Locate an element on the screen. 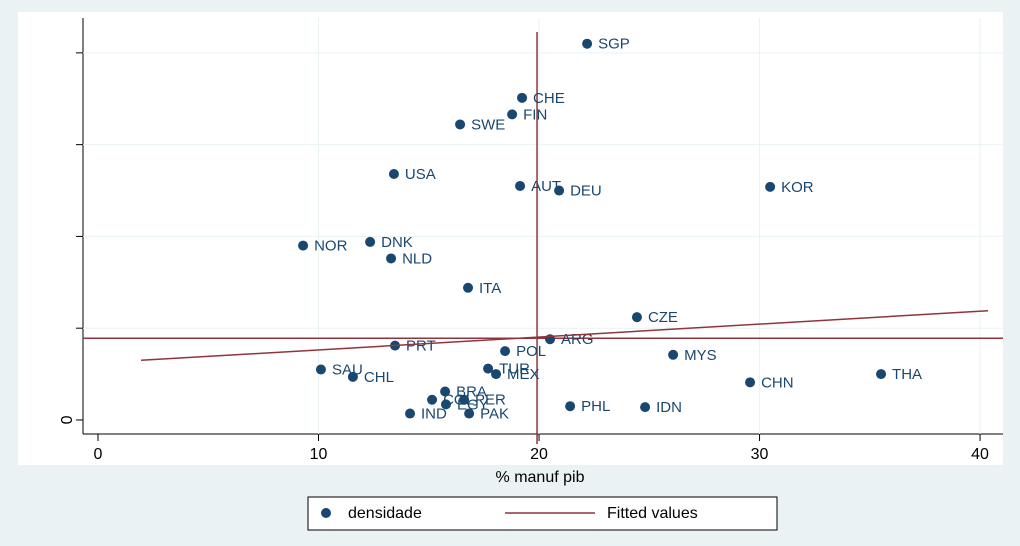  point-label: IND is located at coordinates (434, 414).